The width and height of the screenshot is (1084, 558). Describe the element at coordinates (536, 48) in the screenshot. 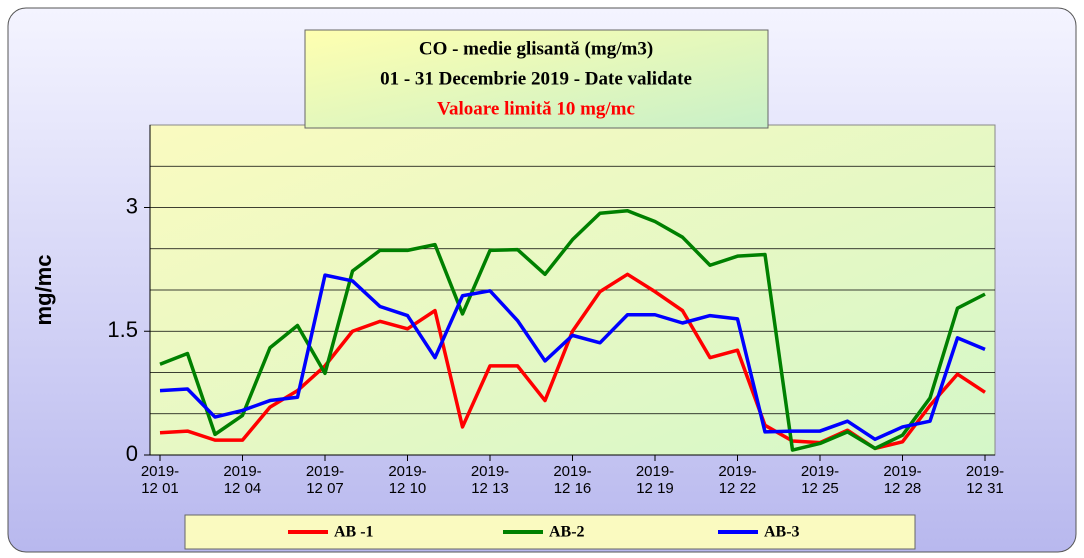

I see `chart-title: CO - medie glisantă (mg/m3)` at that location.